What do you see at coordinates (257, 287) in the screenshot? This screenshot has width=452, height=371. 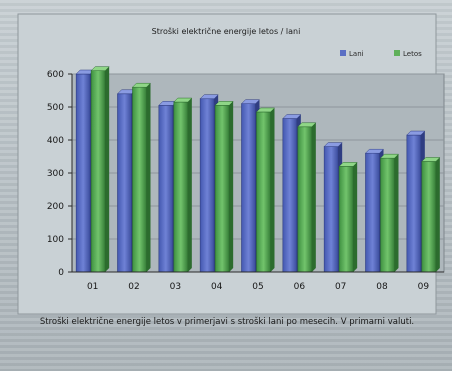 I see `x-tick-label: 05` at bounding box center [257, 287].